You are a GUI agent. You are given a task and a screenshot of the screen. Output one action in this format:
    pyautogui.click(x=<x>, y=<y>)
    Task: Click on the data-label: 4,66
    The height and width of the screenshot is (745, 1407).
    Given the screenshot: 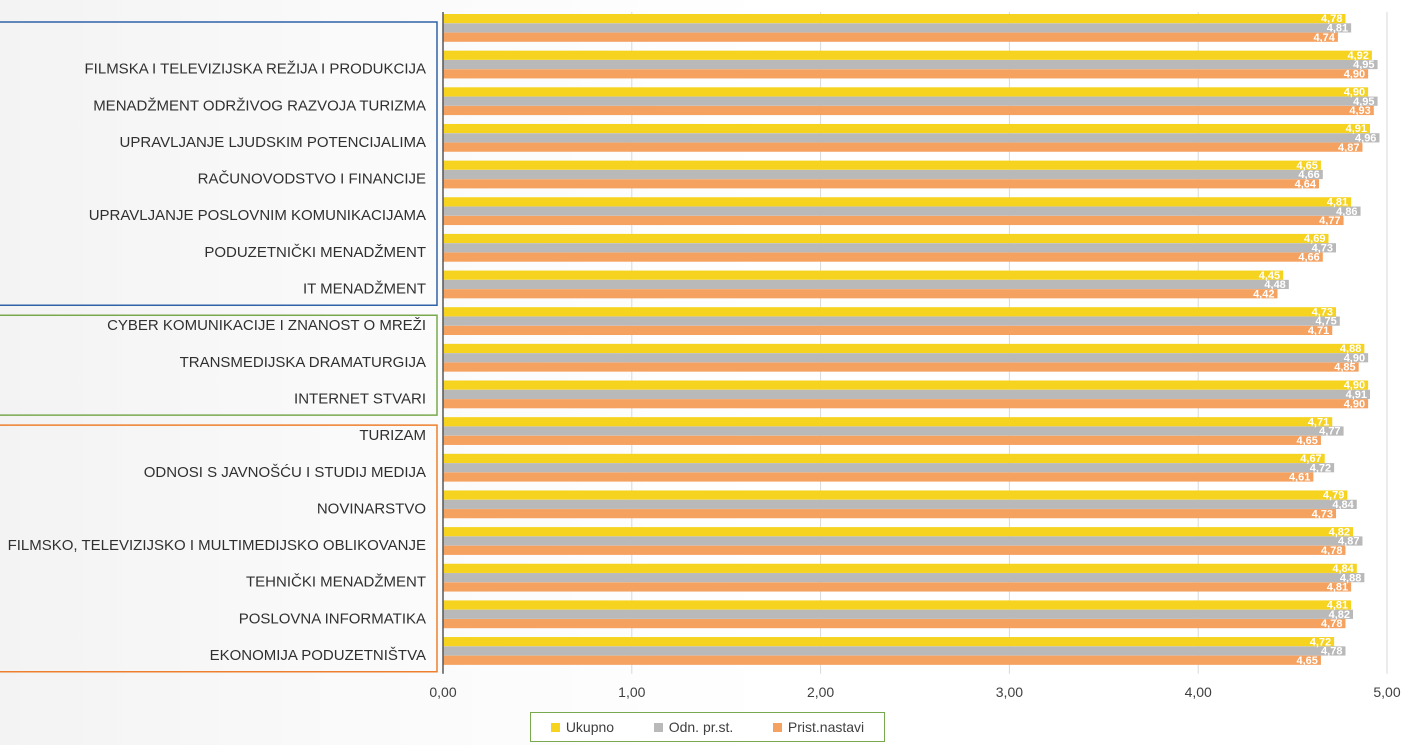 What is the action you would take?
    pyautogui.click(x=1308, y=175)
    